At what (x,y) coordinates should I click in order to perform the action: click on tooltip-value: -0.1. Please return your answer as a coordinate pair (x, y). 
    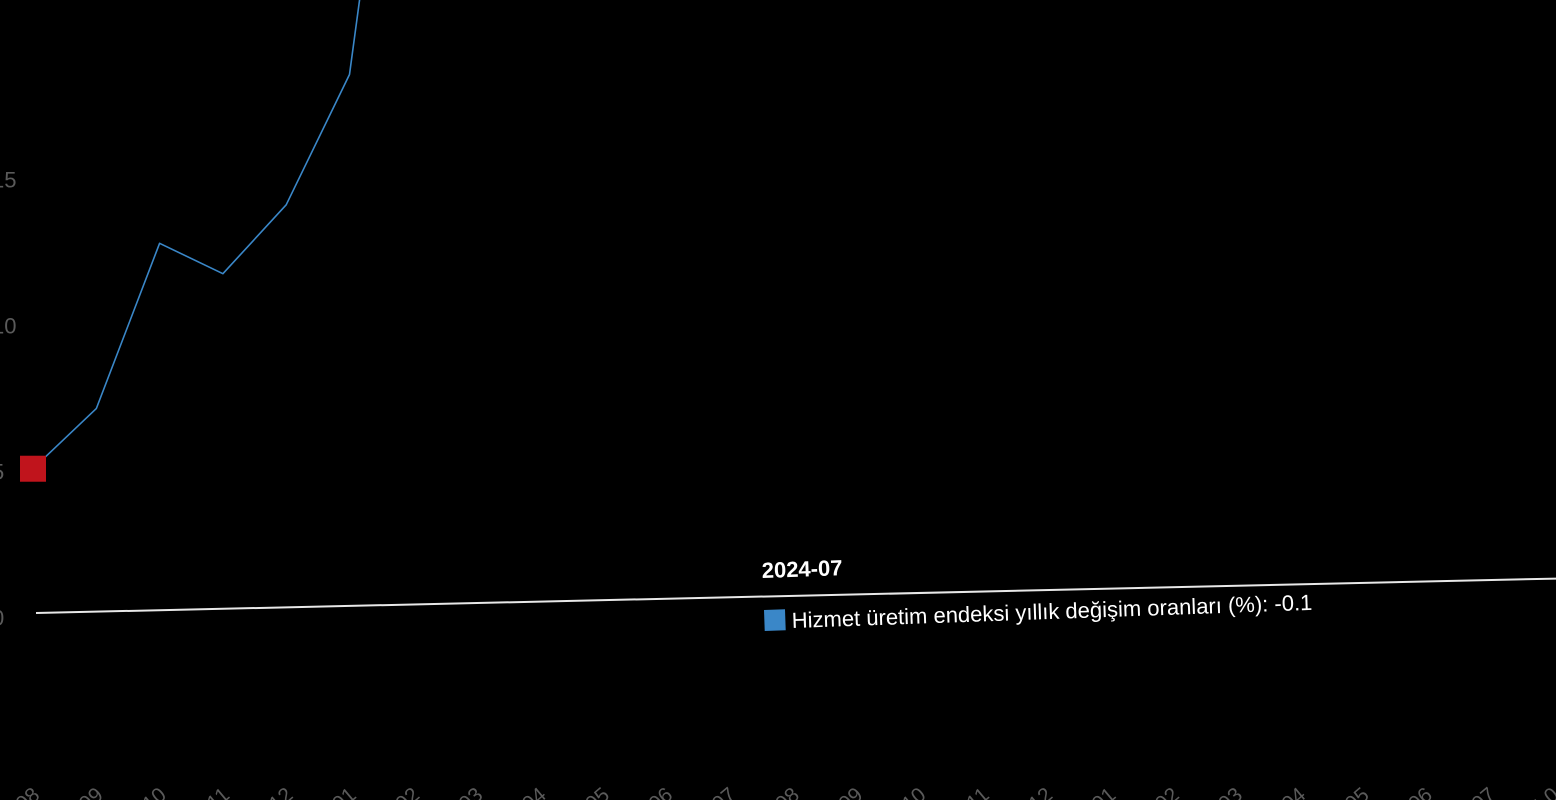
    Looking at the image, I should click on (1293, 603).